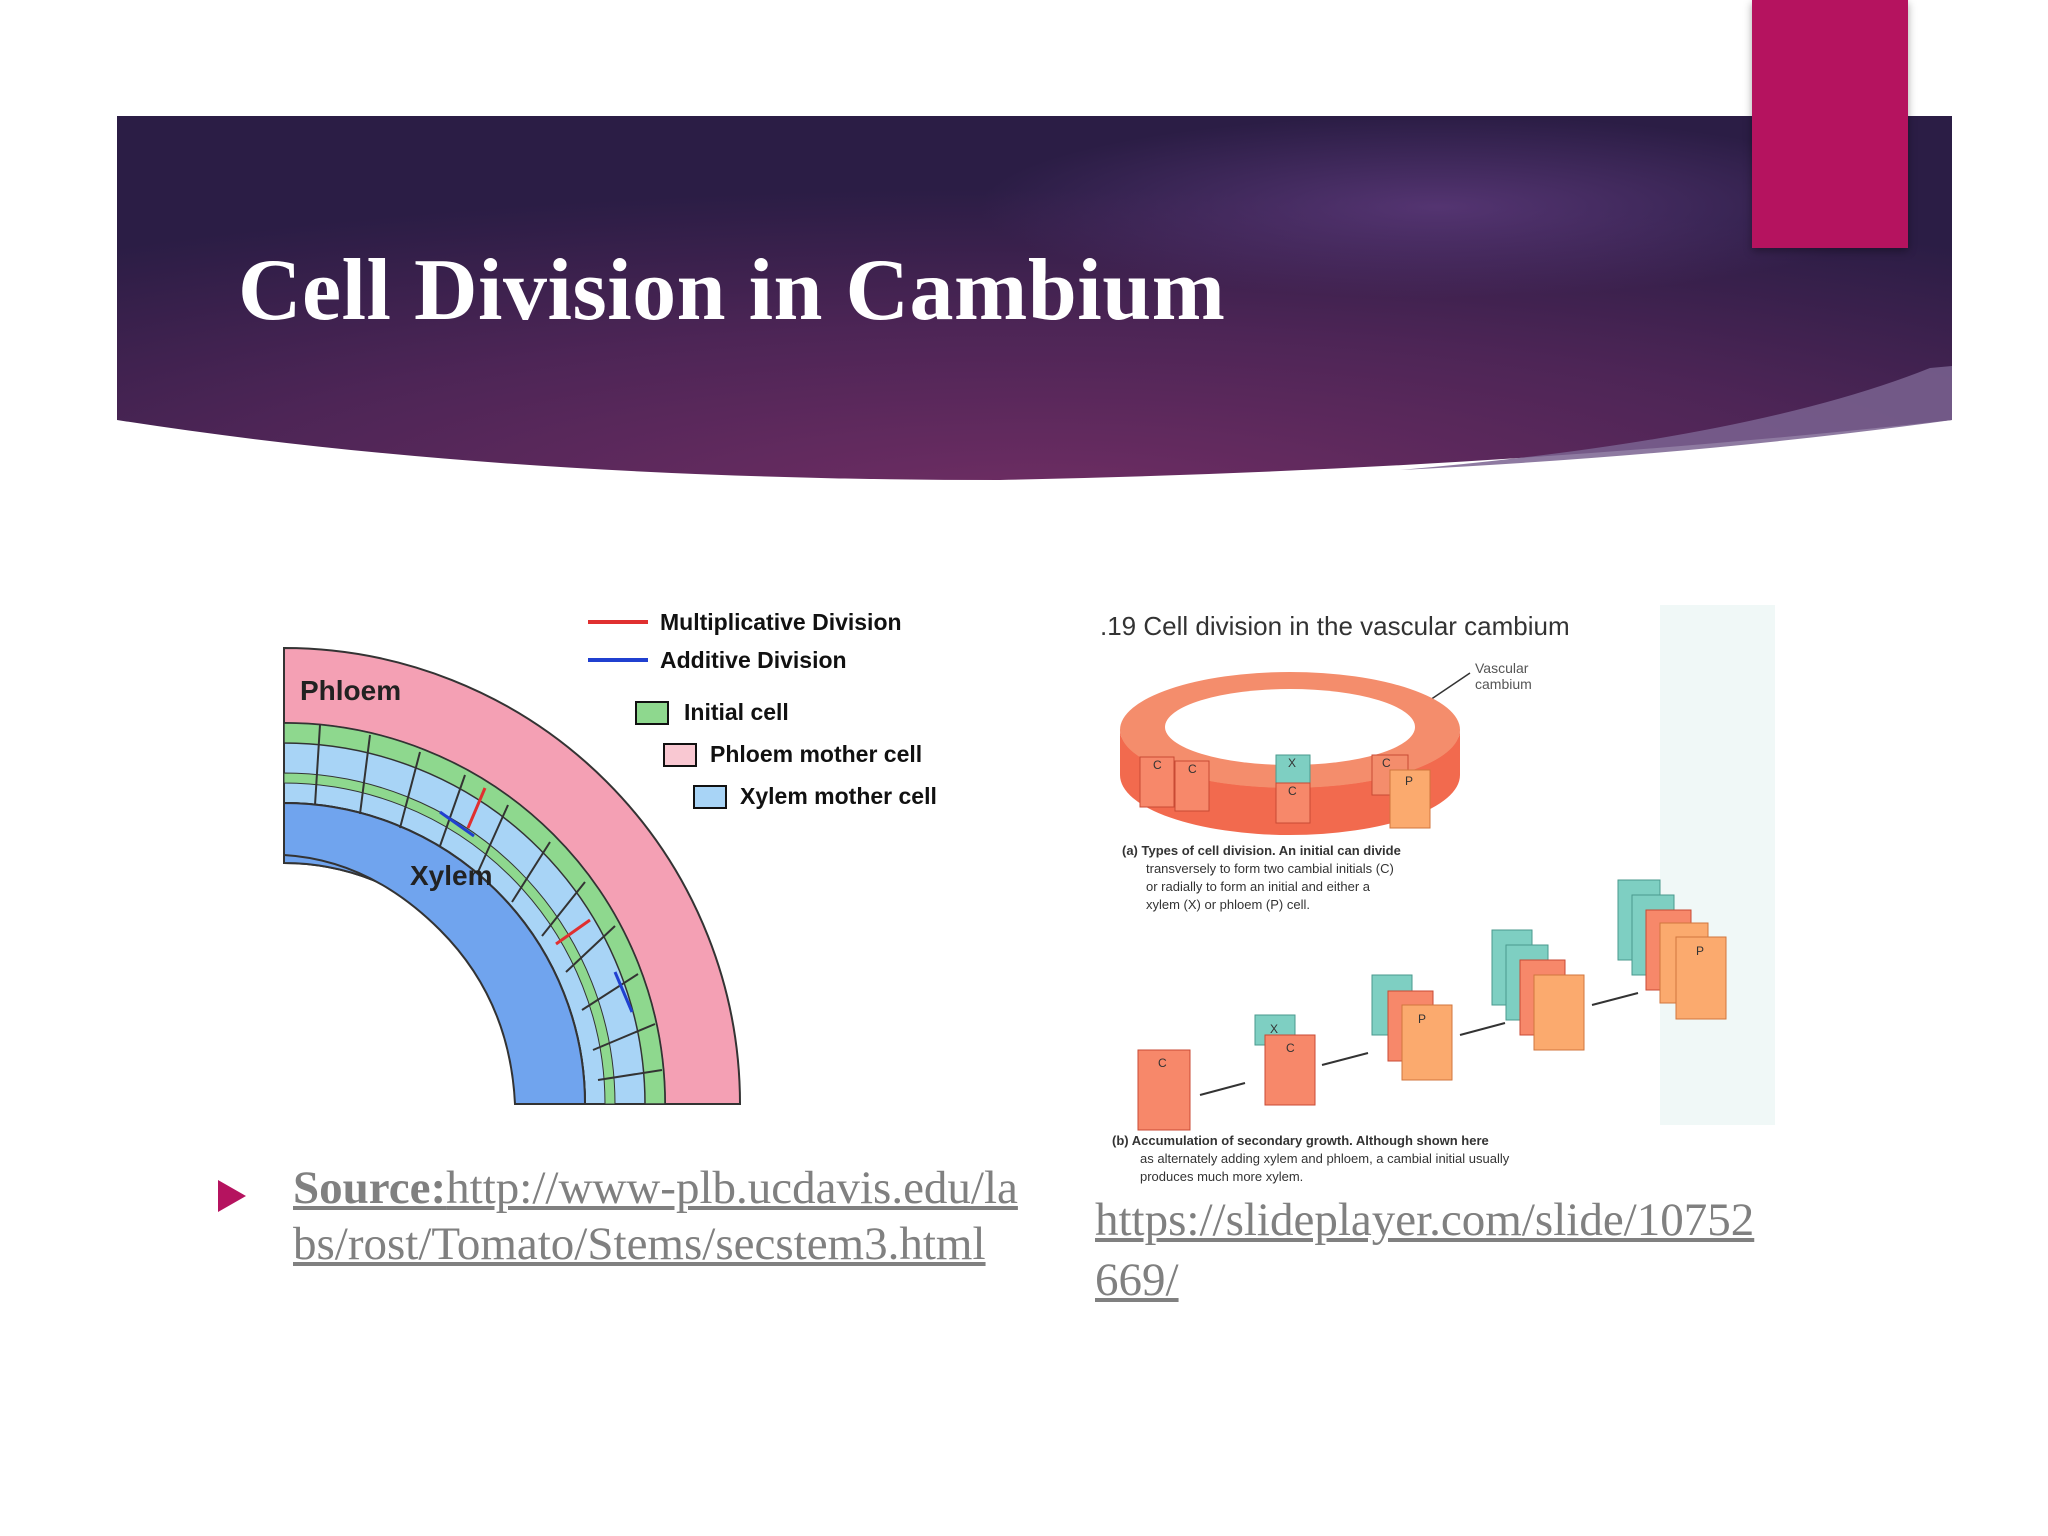 This screenshot has height=1536, width=2048. Describe the element at coordinates (1292, 763) in the screenshot. I see `ring-letter-x: X` at that location.